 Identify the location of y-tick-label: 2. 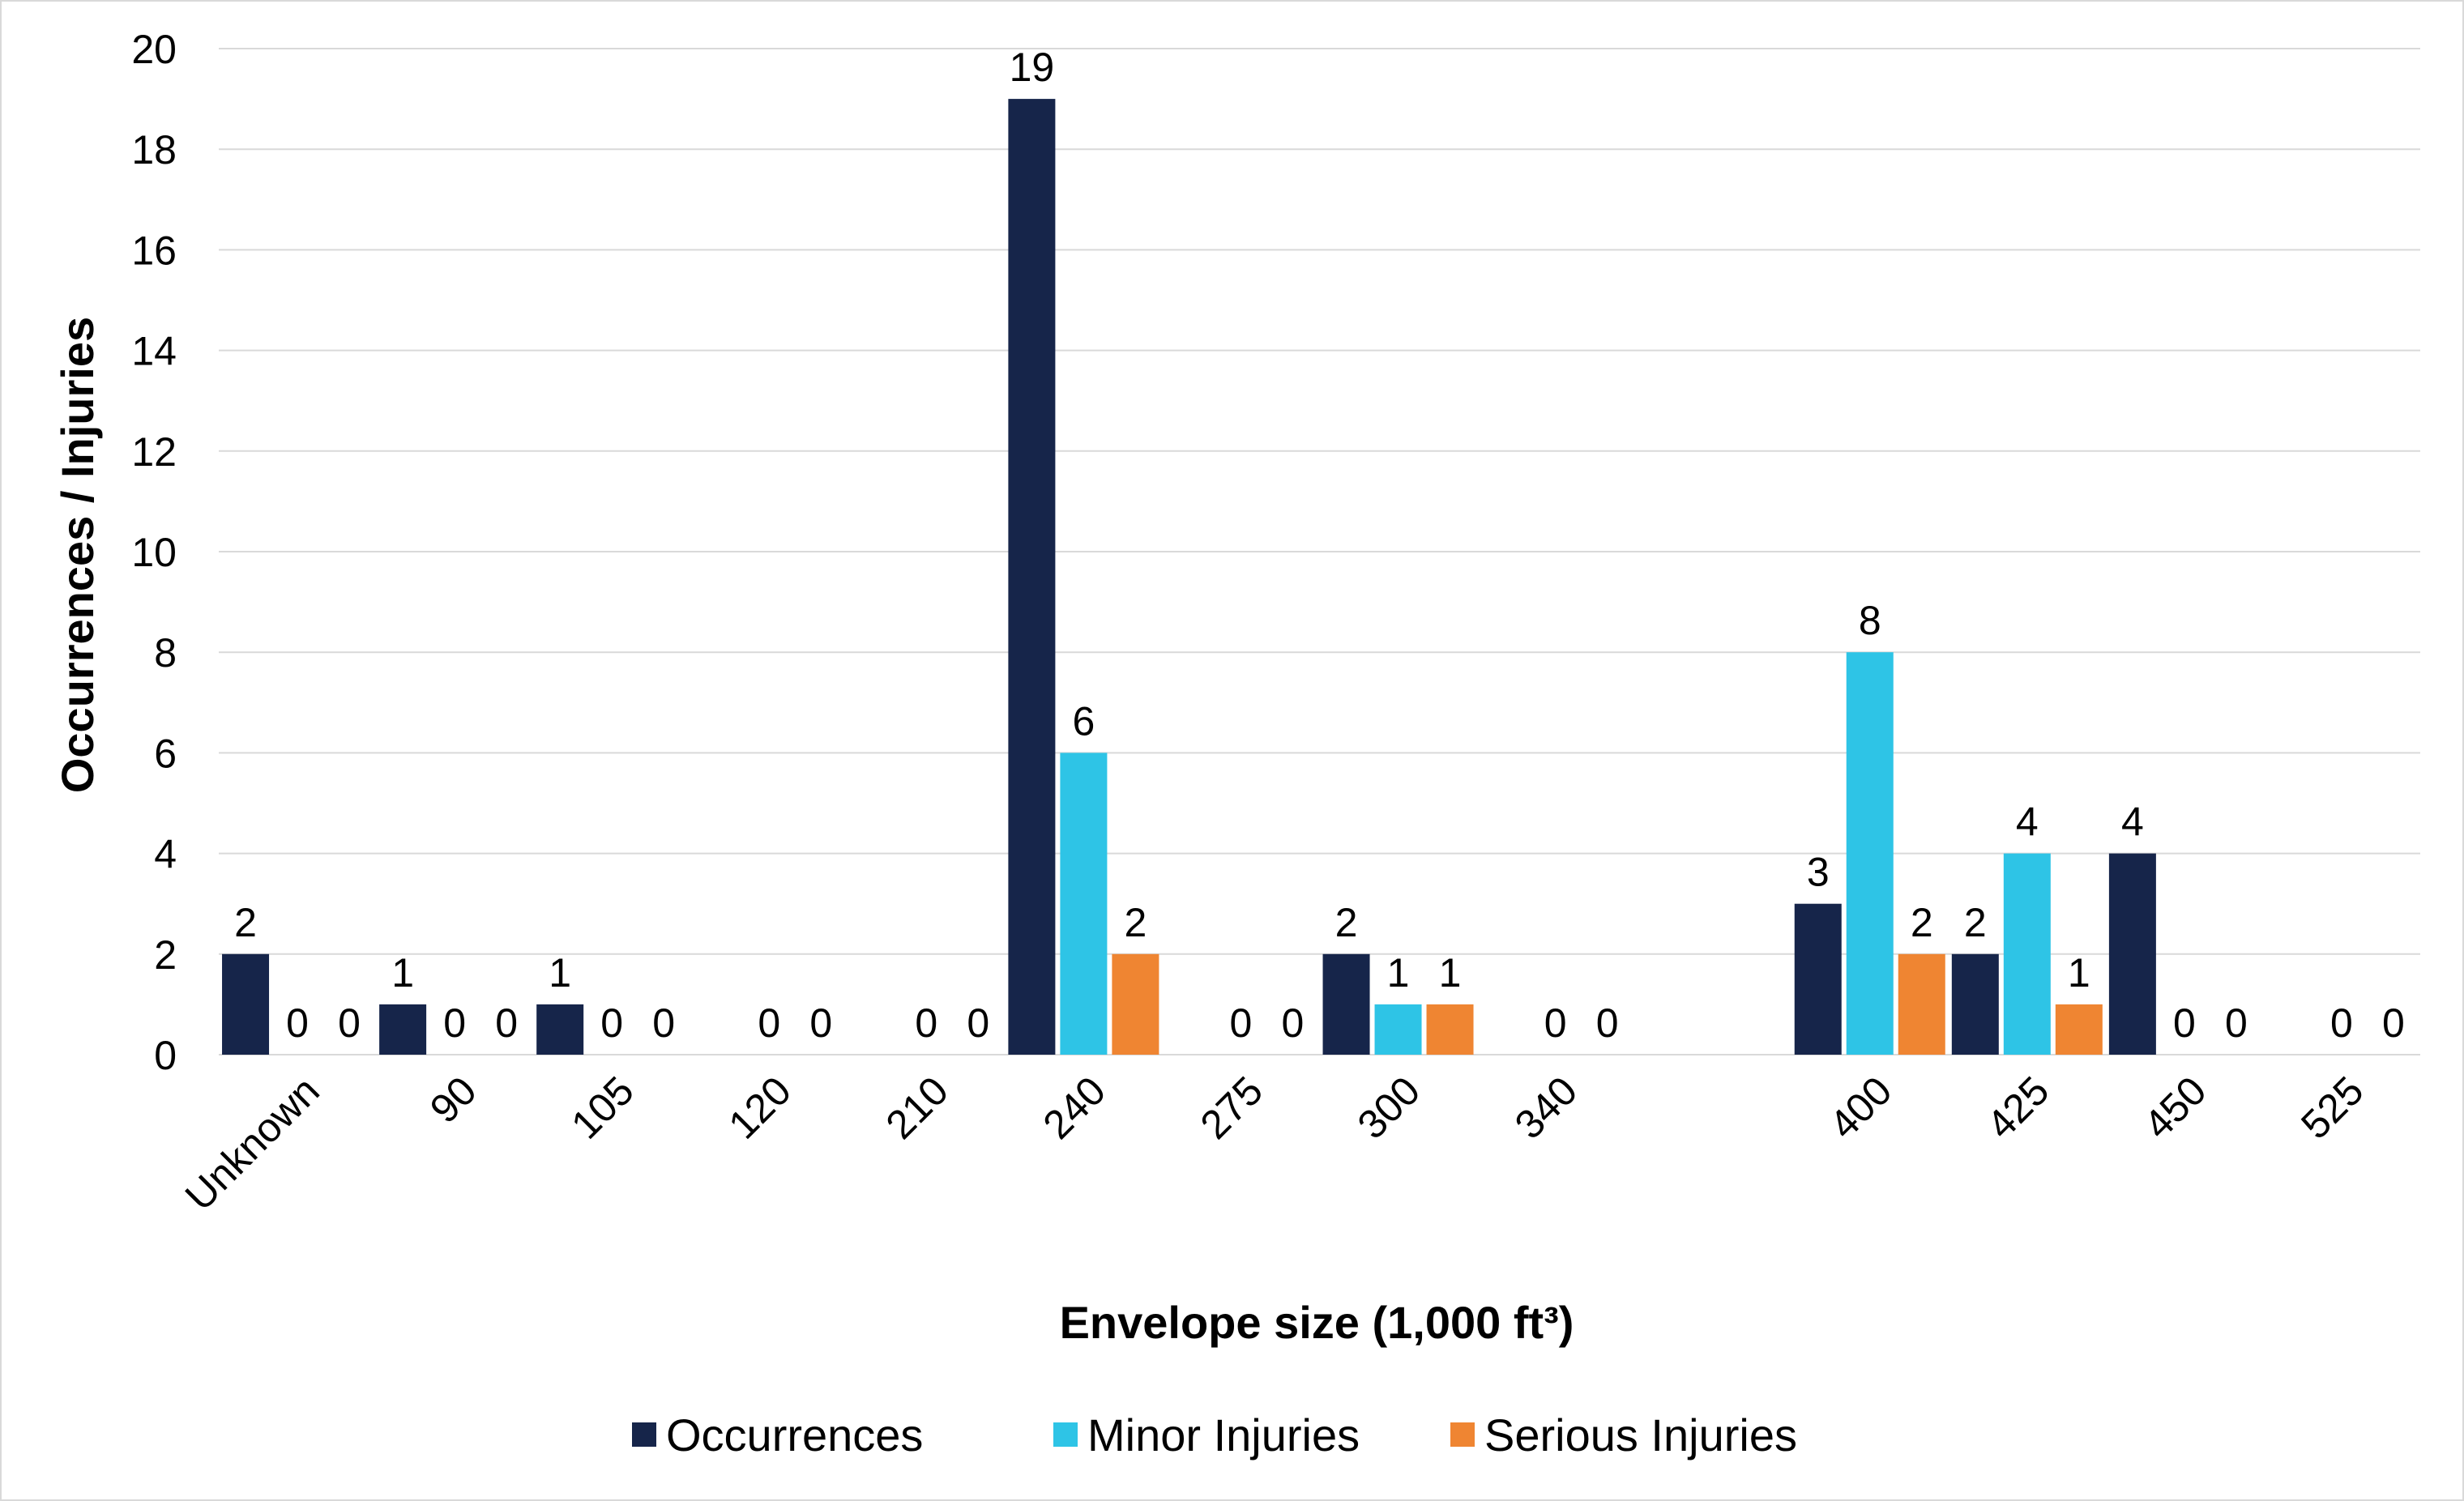
(165, 955).